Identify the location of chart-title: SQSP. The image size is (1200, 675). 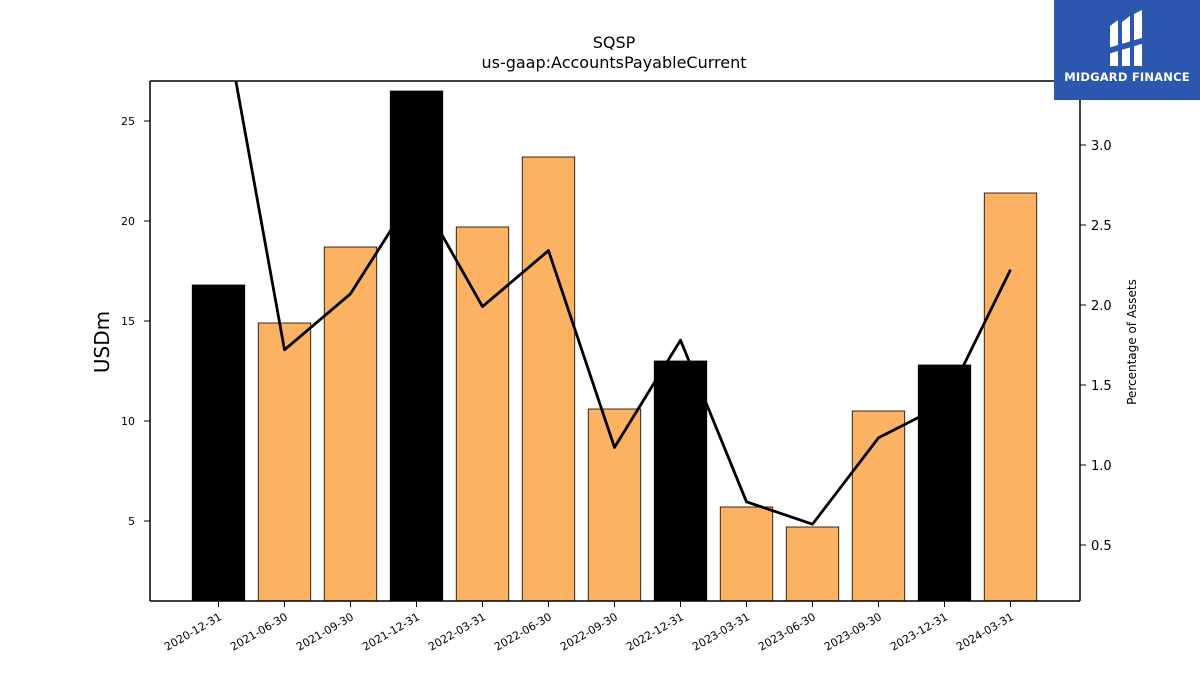
(614, 42).